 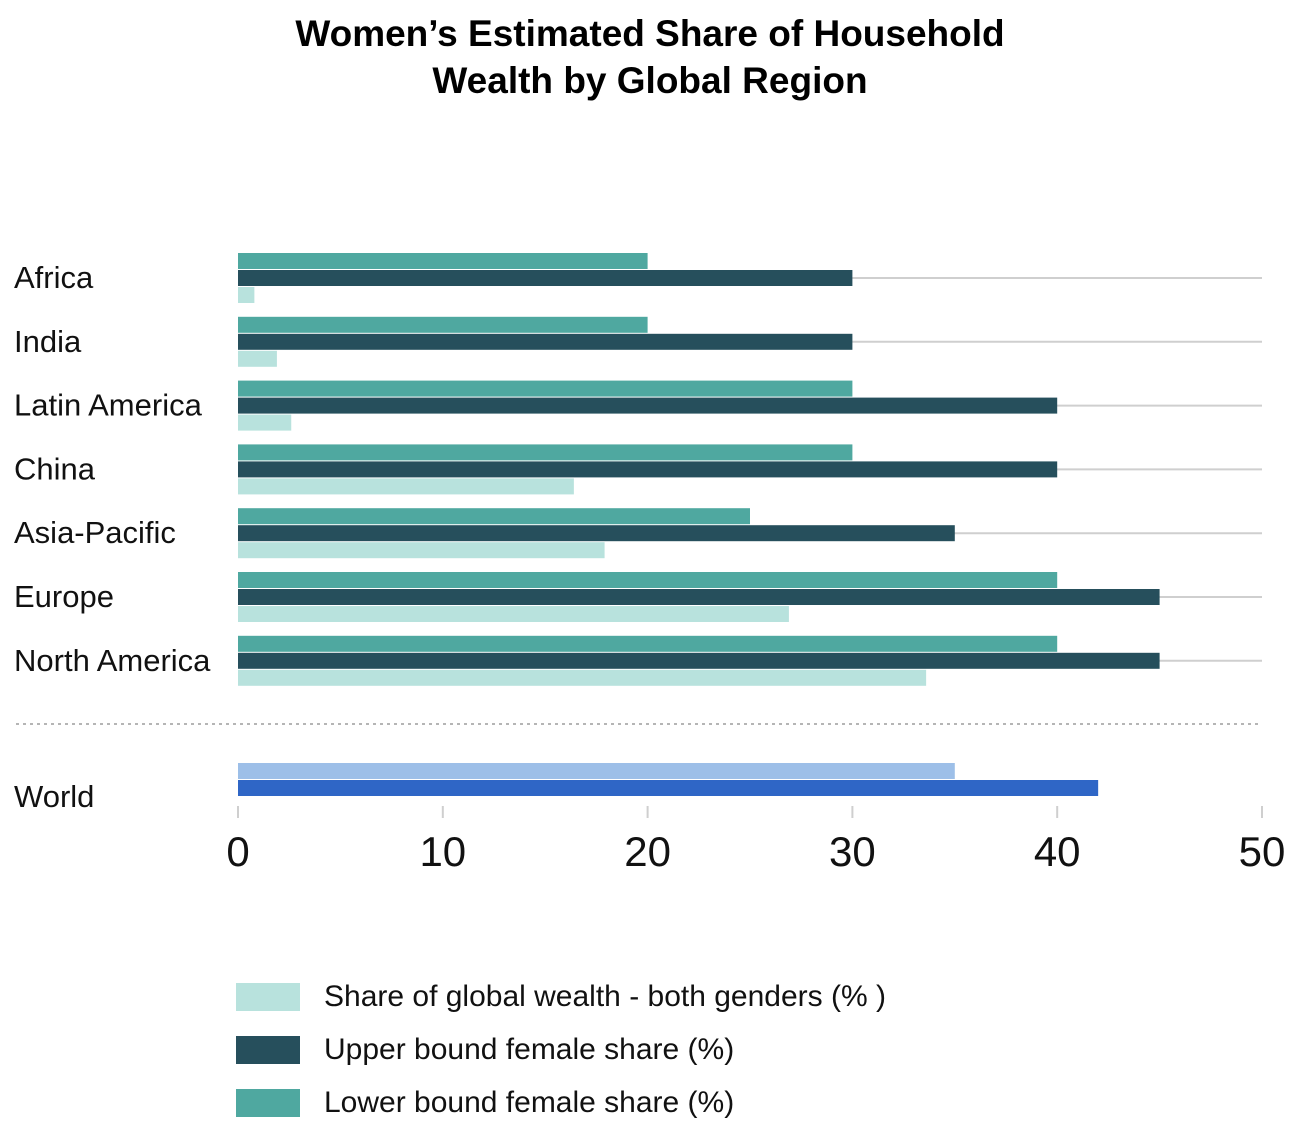 What do you see at coordinates (48, 341) in the screenshot?
I see `category-label: India` at bounding box center [48, 341].